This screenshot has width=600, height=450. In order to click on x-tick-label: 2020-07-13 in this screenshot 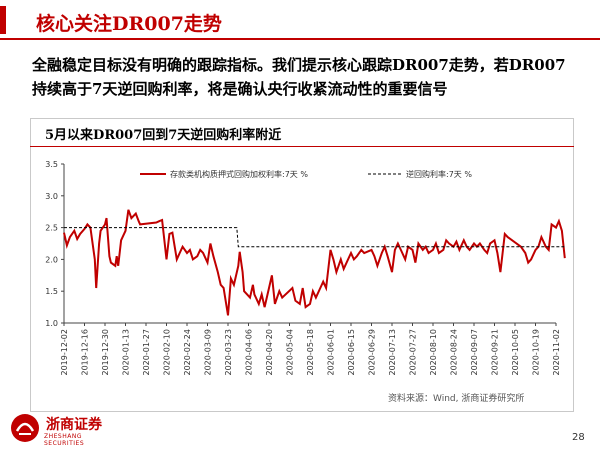, I will do `click(392, 352)`.